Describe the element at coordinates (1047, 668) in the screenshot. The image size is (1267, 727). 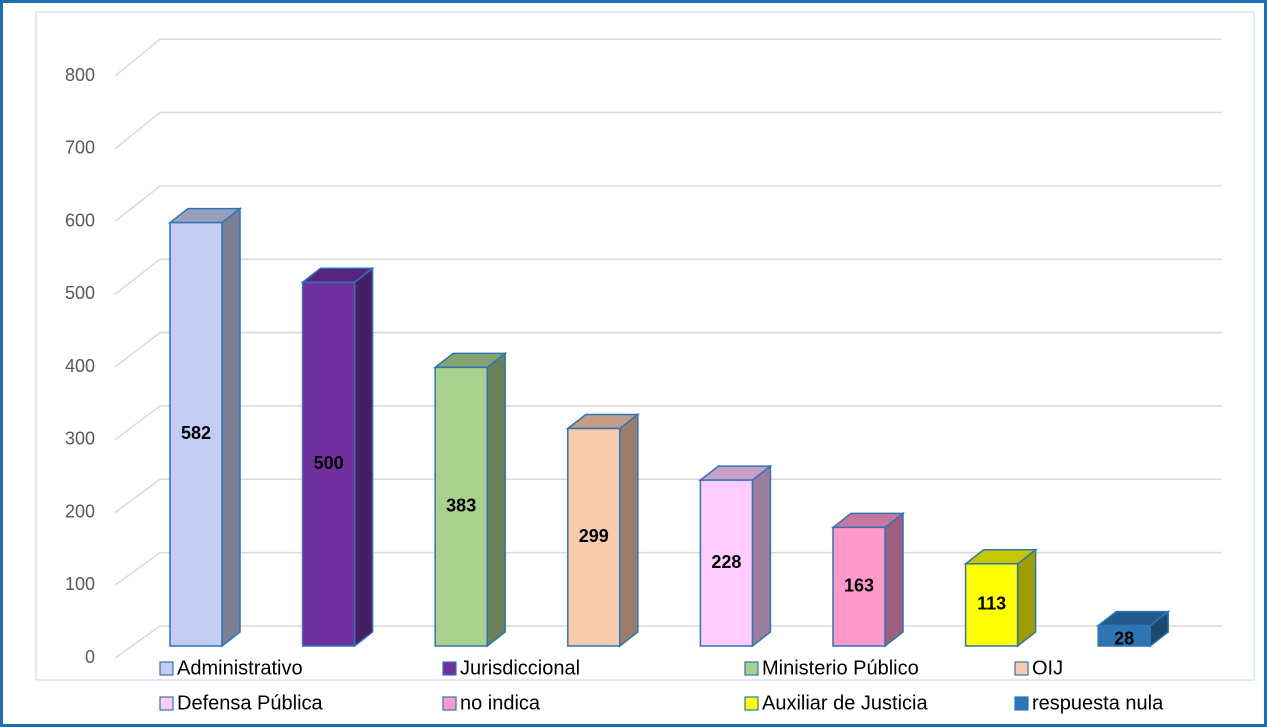
I see `legend-label: OIJ` at that location.